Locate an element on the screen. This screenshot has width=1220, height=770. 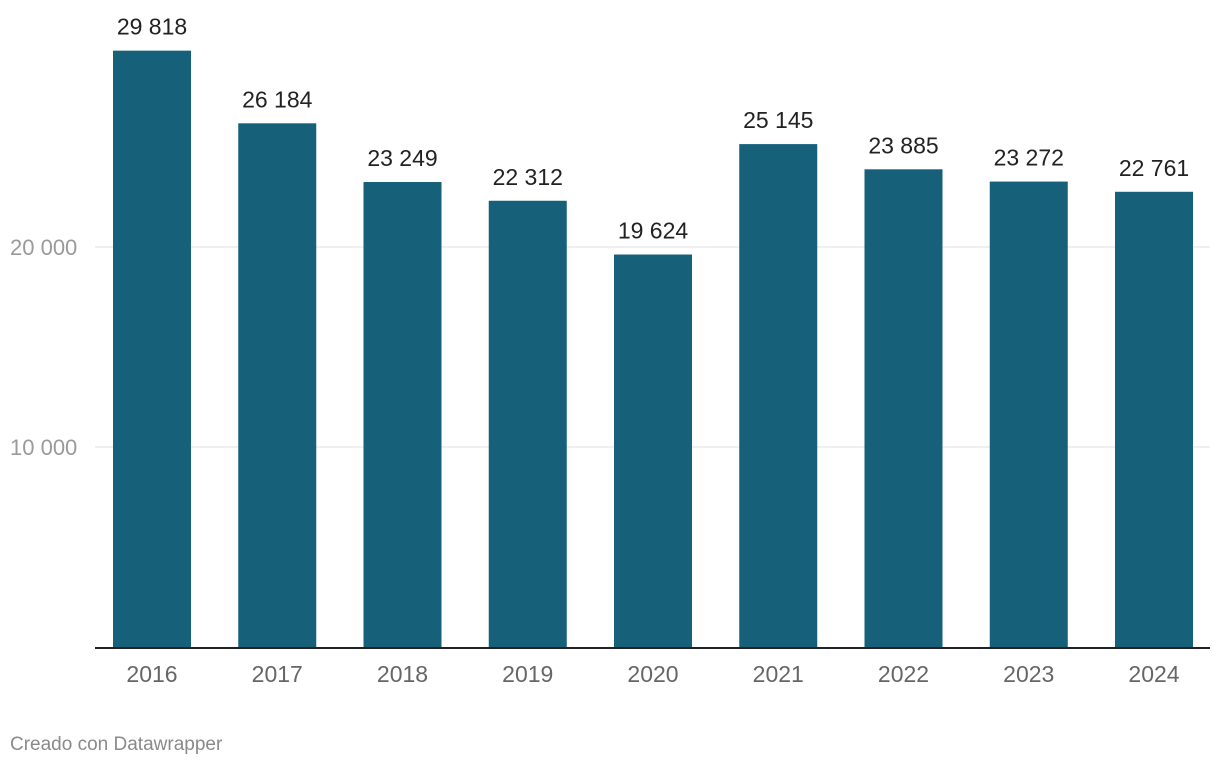
bar-2016 is located at coordinates (152, 348).